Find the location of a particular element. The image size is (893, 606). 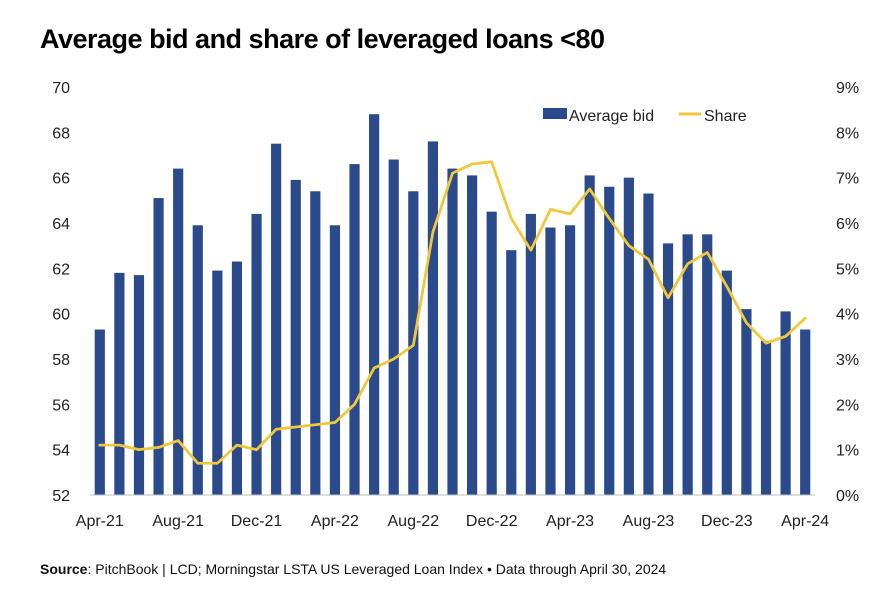

x-tick-label: Apr-22 is located at coordinates (335, 521).